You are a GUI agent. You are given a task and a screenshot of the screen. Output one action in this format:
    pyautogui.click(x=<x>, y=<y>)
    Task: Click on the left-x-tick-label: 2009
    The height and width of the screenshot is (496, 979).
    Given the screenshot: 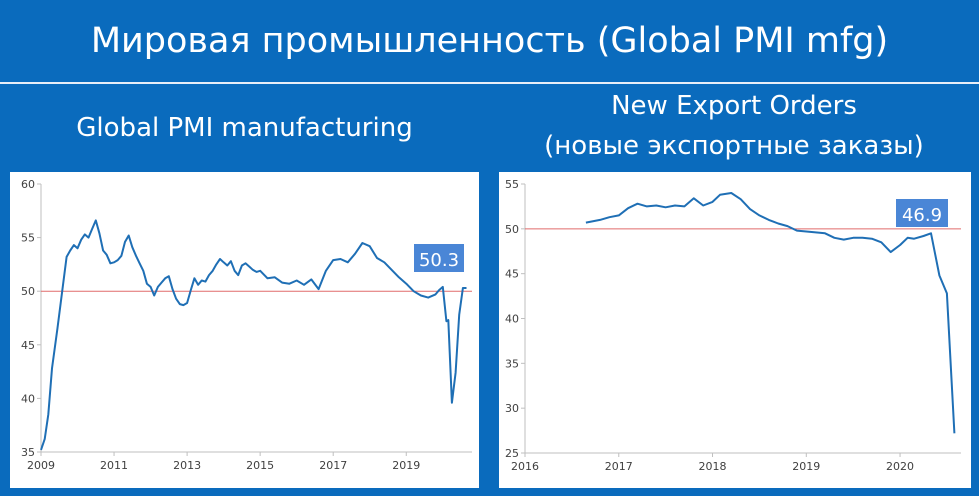 What is the action you would take?
    pyautogui.click(x=41, y=465)
    